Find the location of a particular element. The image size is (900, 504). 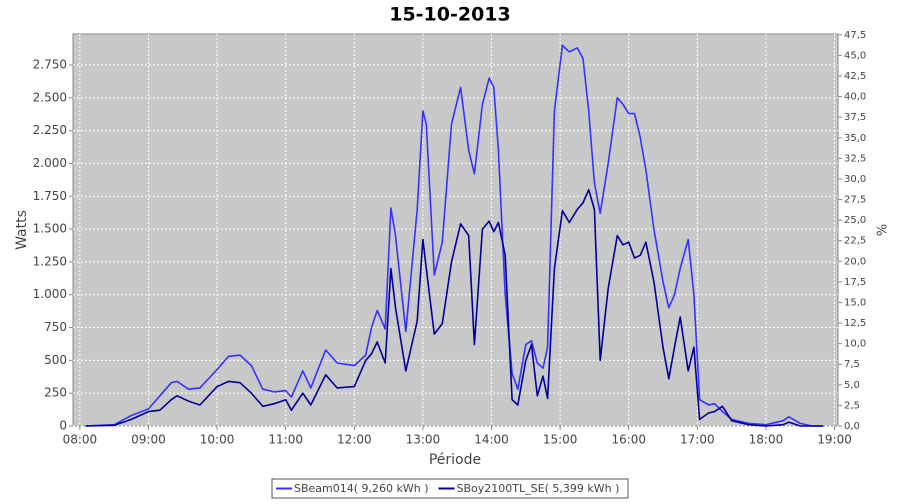

y2-tick-label: 37,5 is located at coordinates (855, 117).